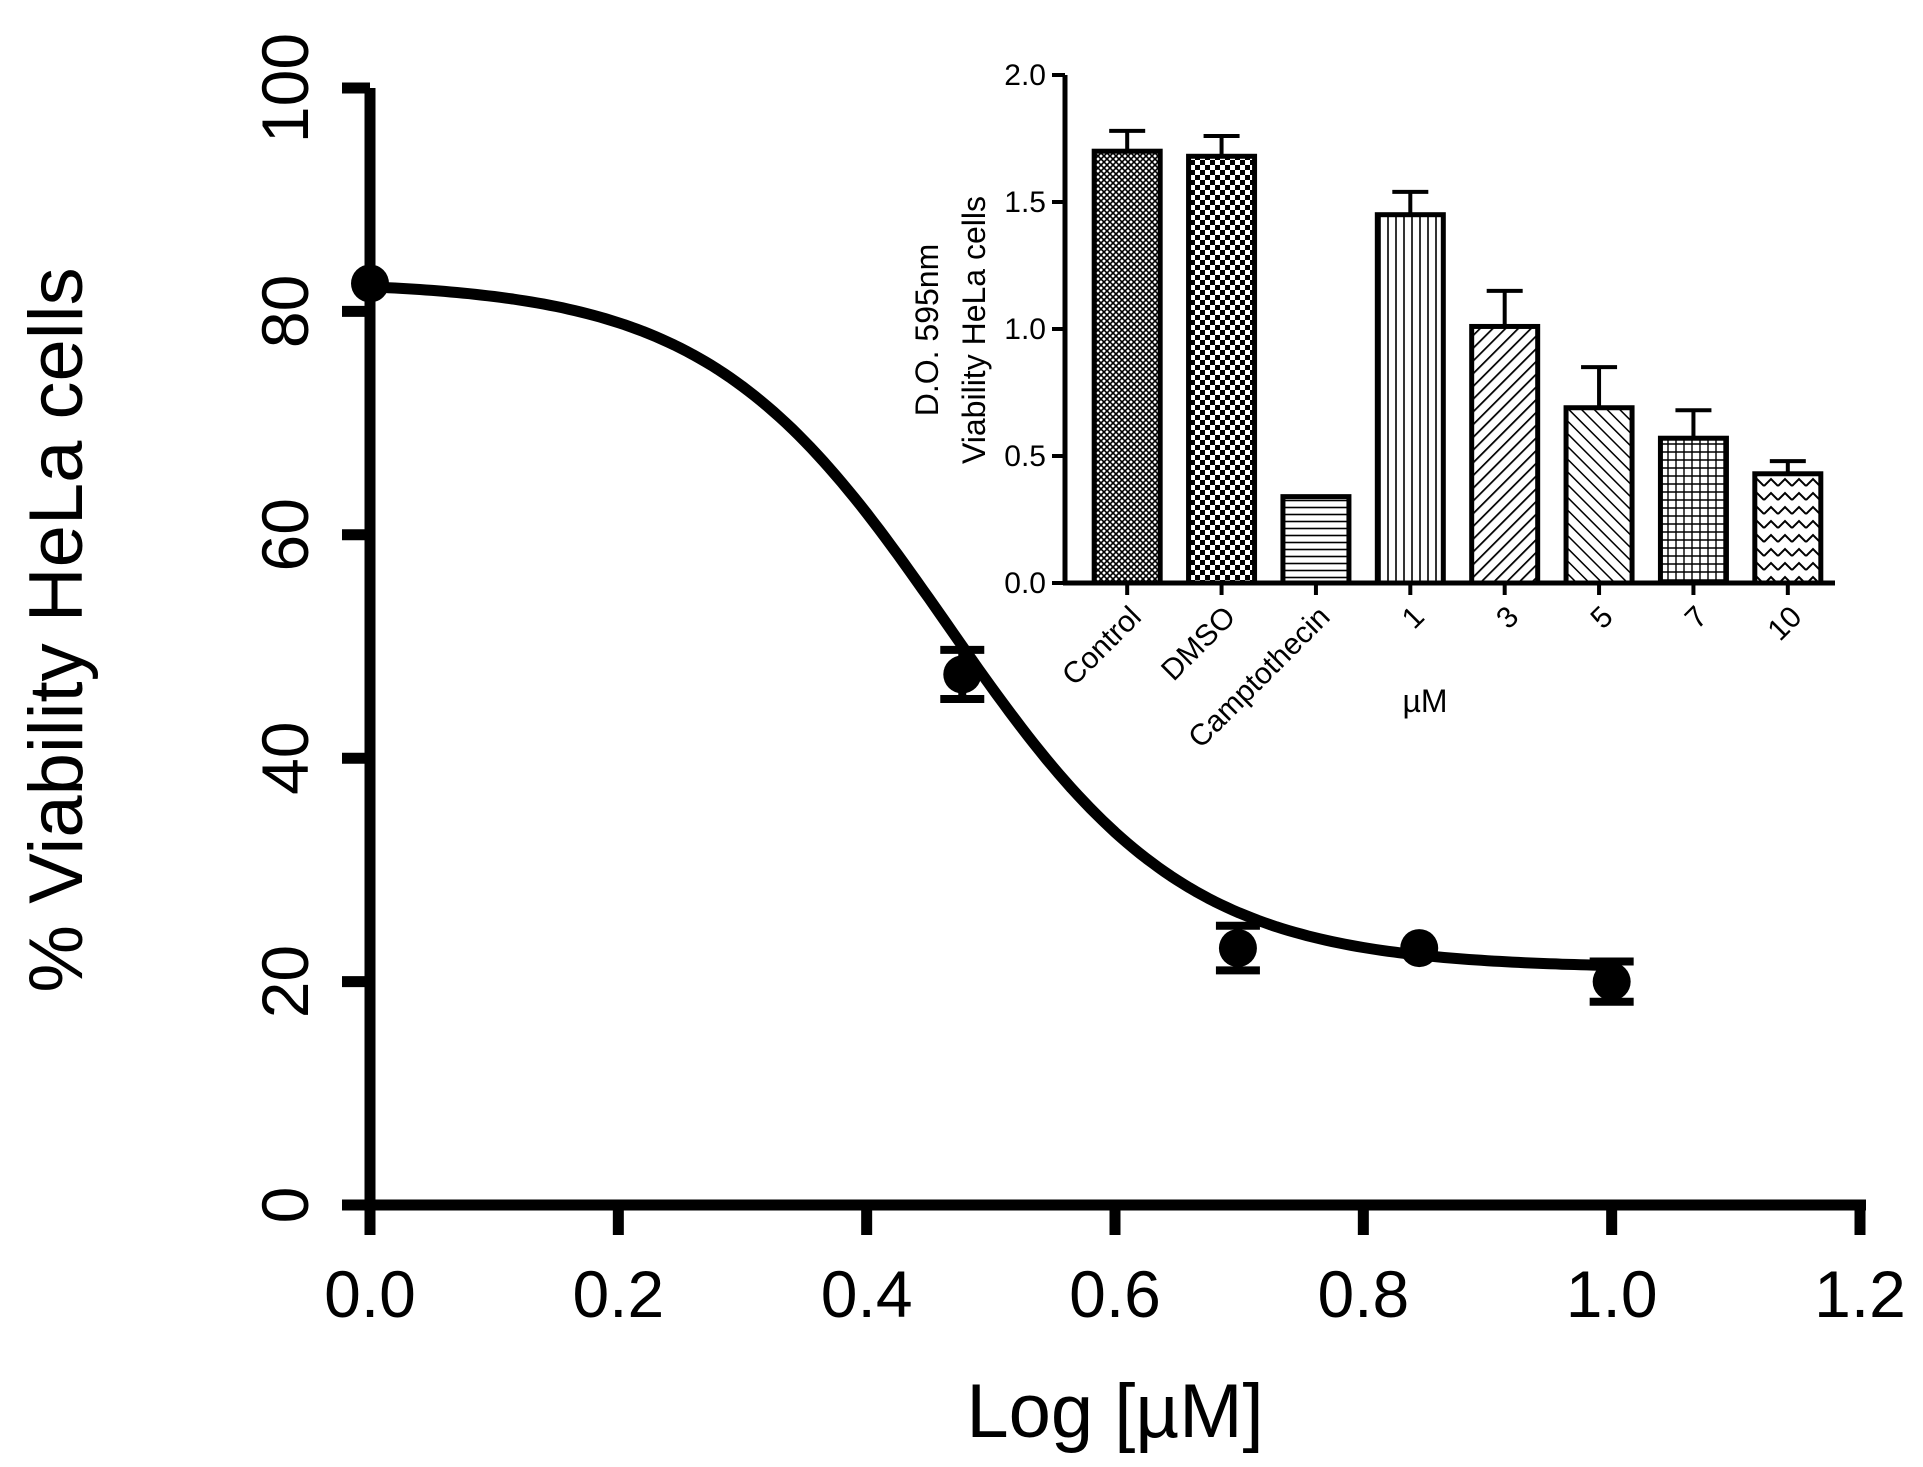  I want to click on inset-y-ticks: 0.0 0.5 1.0 1.5 2.0, so click(1034, 329).